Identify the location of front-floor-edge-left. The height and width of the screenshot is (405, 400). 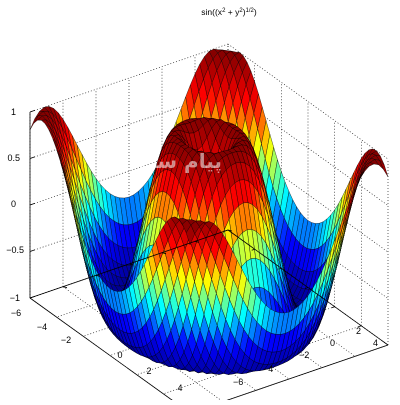
(104, 351).